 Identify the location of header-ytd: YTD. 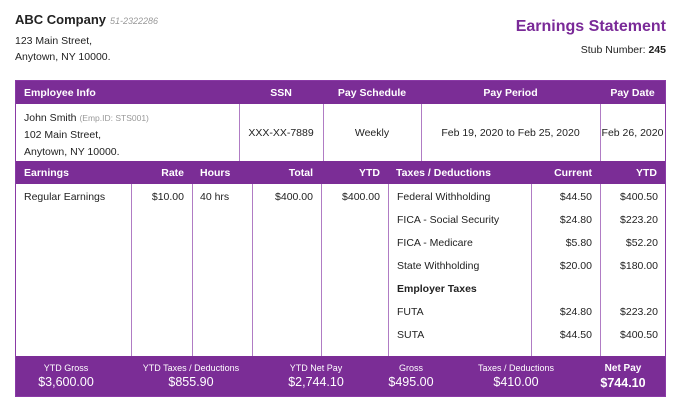
(369, 172).